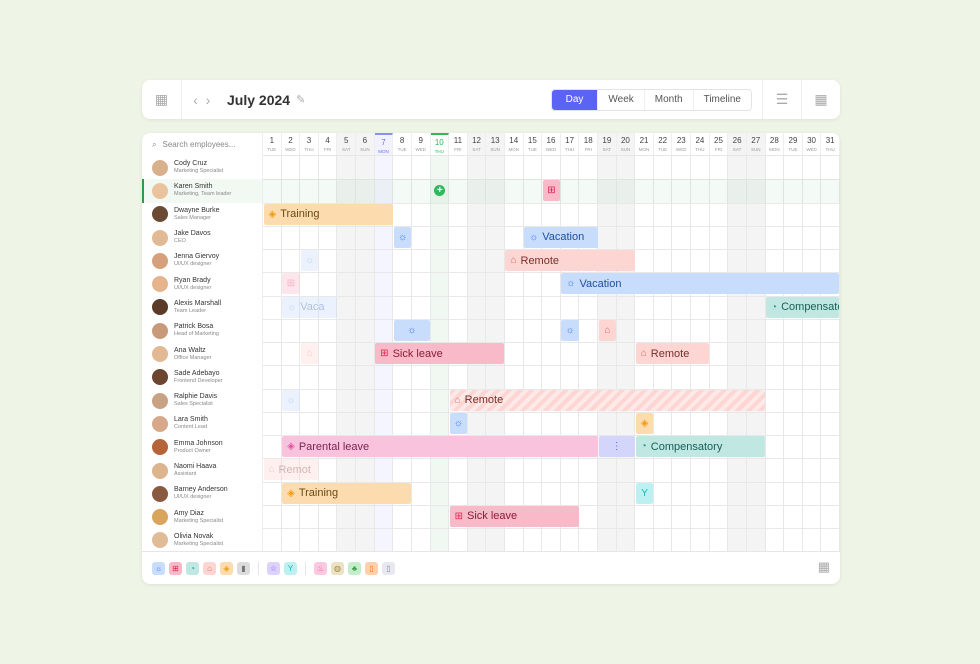 This screenshot has height=664, width=980. I want to click on tab-week: Week, so click(620, 99).